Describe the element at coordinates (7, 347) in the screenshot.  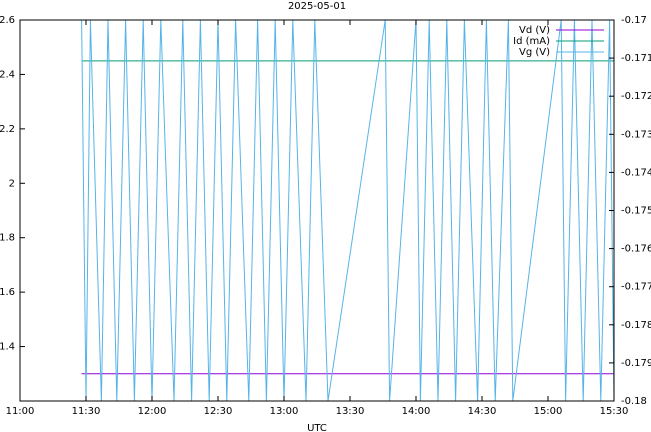
I see `y-tick-label: 1.4` at that location.